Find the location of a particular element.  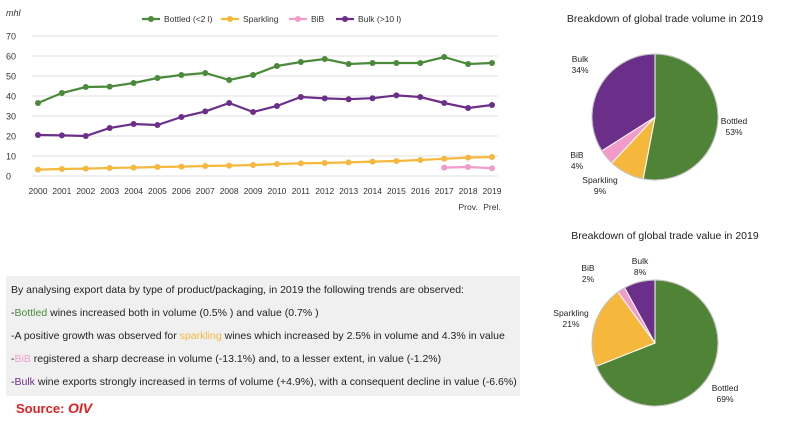

legend-label: Sparkling is located at coordinates (261, 19).